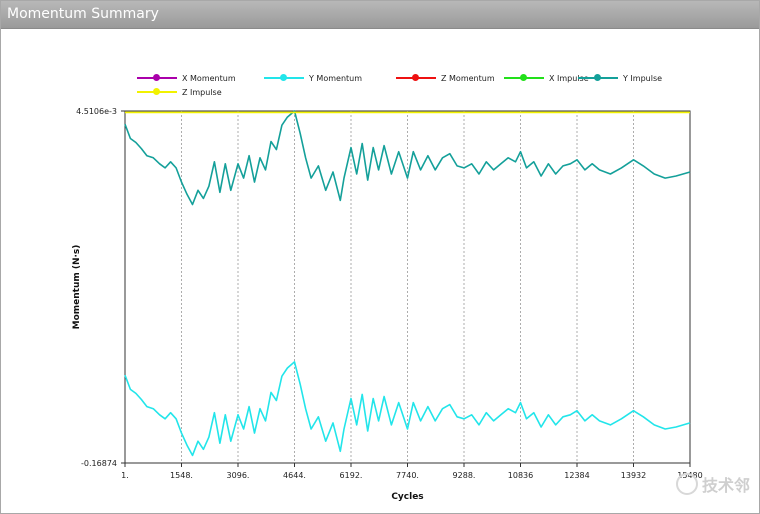 Image resolution: width=760 pixels, height=514 pixels. What do you see at coordinates (407, 409) in the screenshot?
I see `series-line-y-momentum` at bounding box center [407, 409].